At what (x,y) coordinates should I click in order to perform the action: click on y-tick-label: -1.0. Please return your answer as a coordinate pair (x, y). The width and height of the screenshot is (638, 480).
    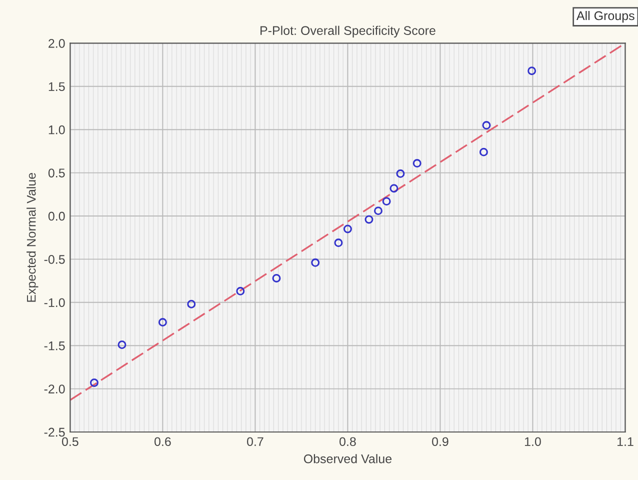
    Looking at the image, I should click on (54, 303).